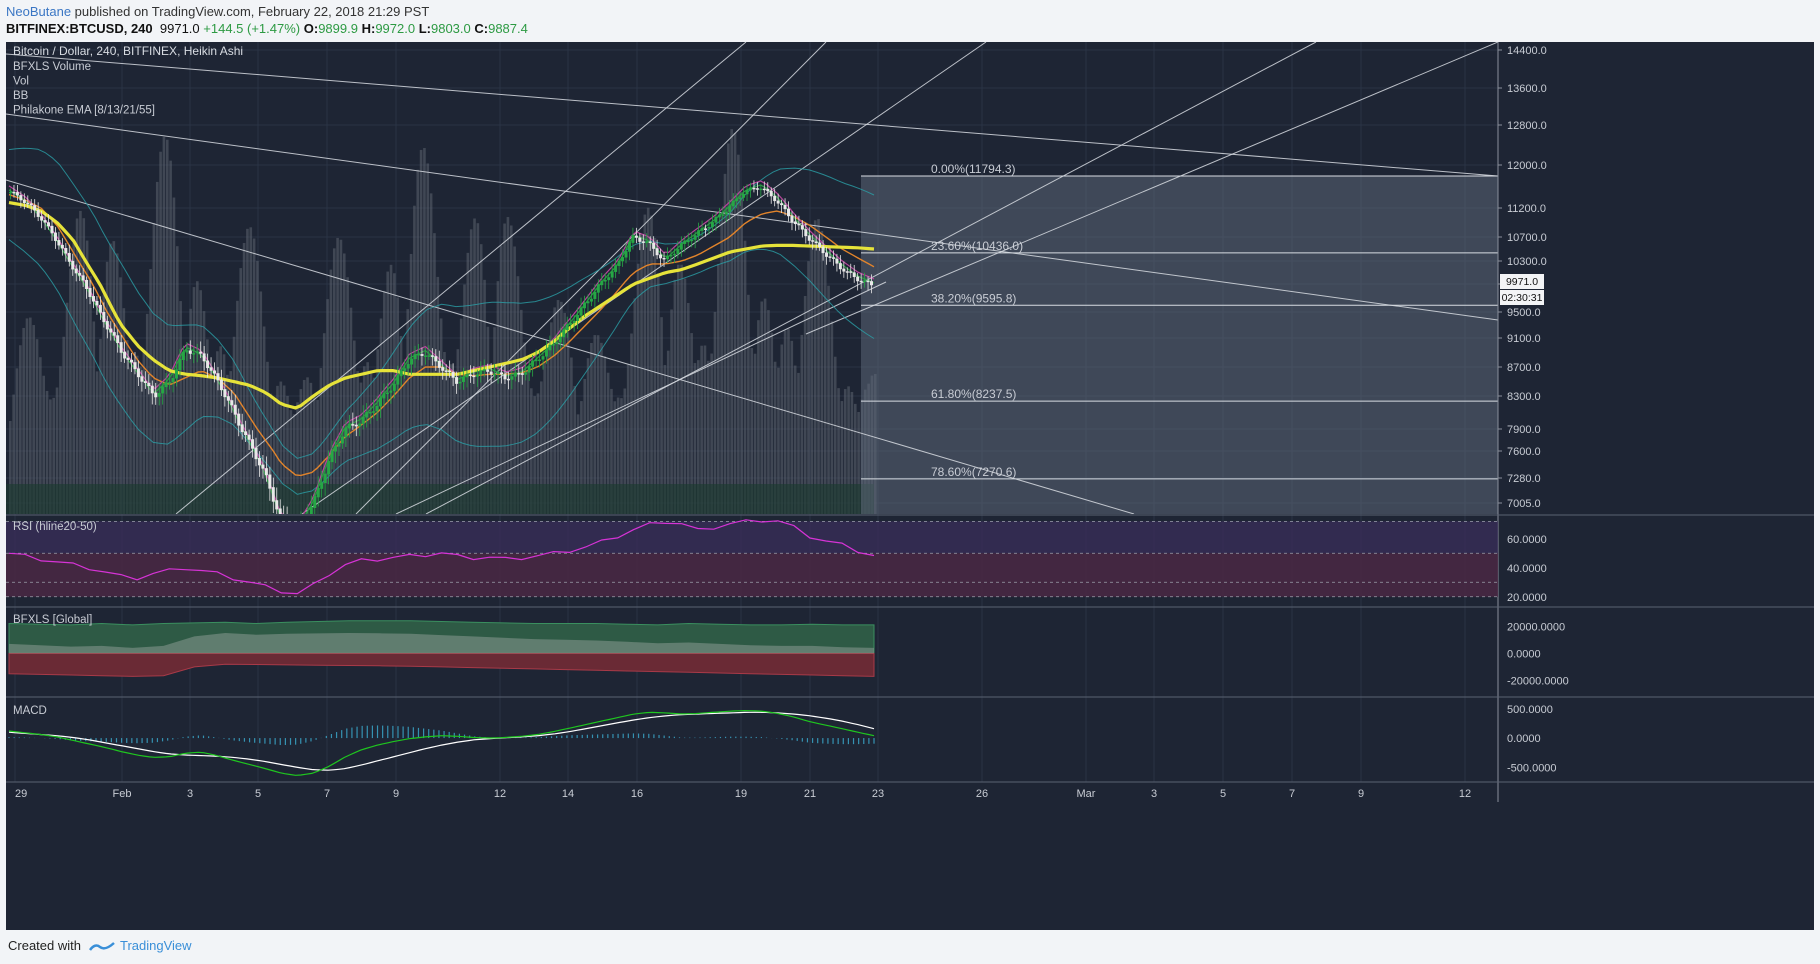 The image size is (1820, 964). Describe the element at coordinates (39, 11) in the screenshot. I see `publisher-link: NeoButane` at that location.